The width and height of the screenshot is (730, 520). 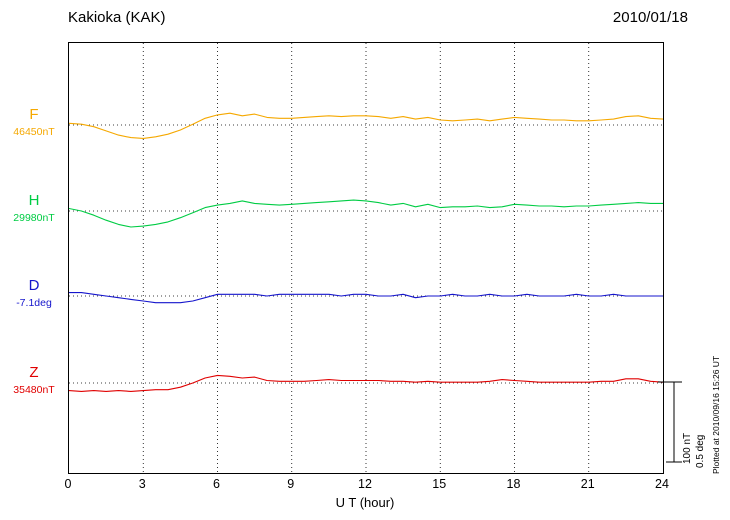 I want to click on trace-base-value-Z: 35480nT, so click(x=34, y=389).